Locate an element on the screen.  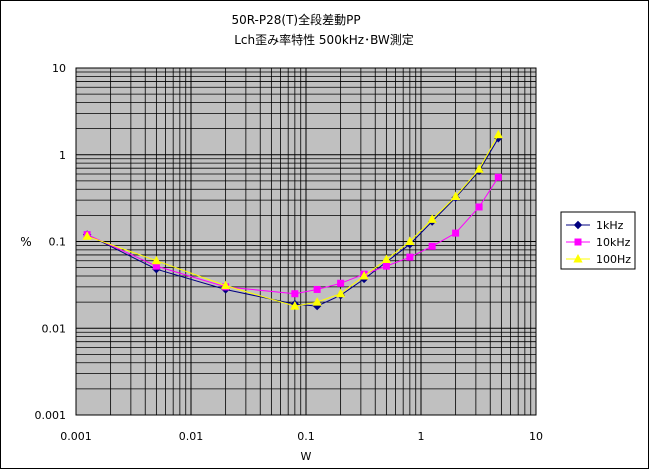
legend-item-10khz: 10kHz is located at coordinates (598, 242).